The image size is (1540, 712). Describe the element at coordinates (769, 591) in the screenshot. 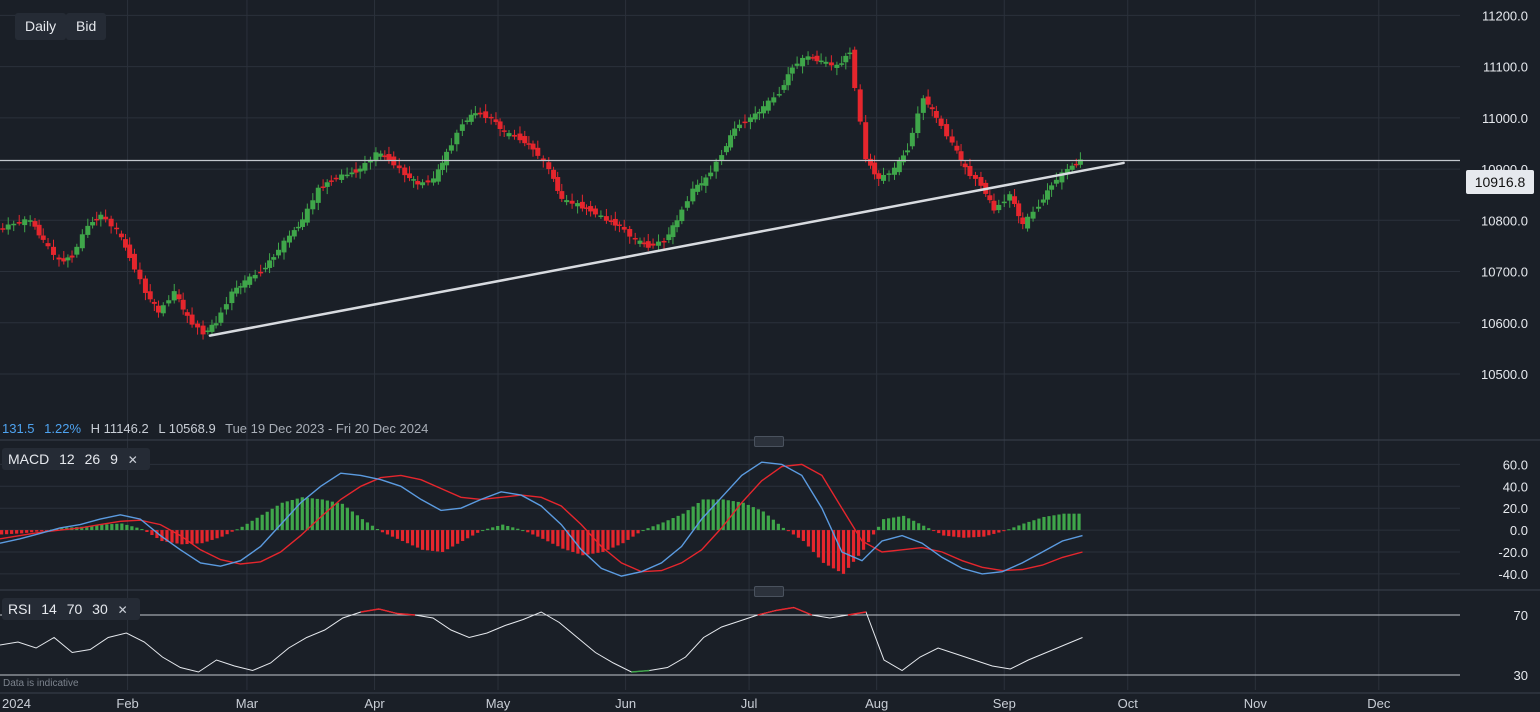

I see `resize-handle-rsi` at that location.